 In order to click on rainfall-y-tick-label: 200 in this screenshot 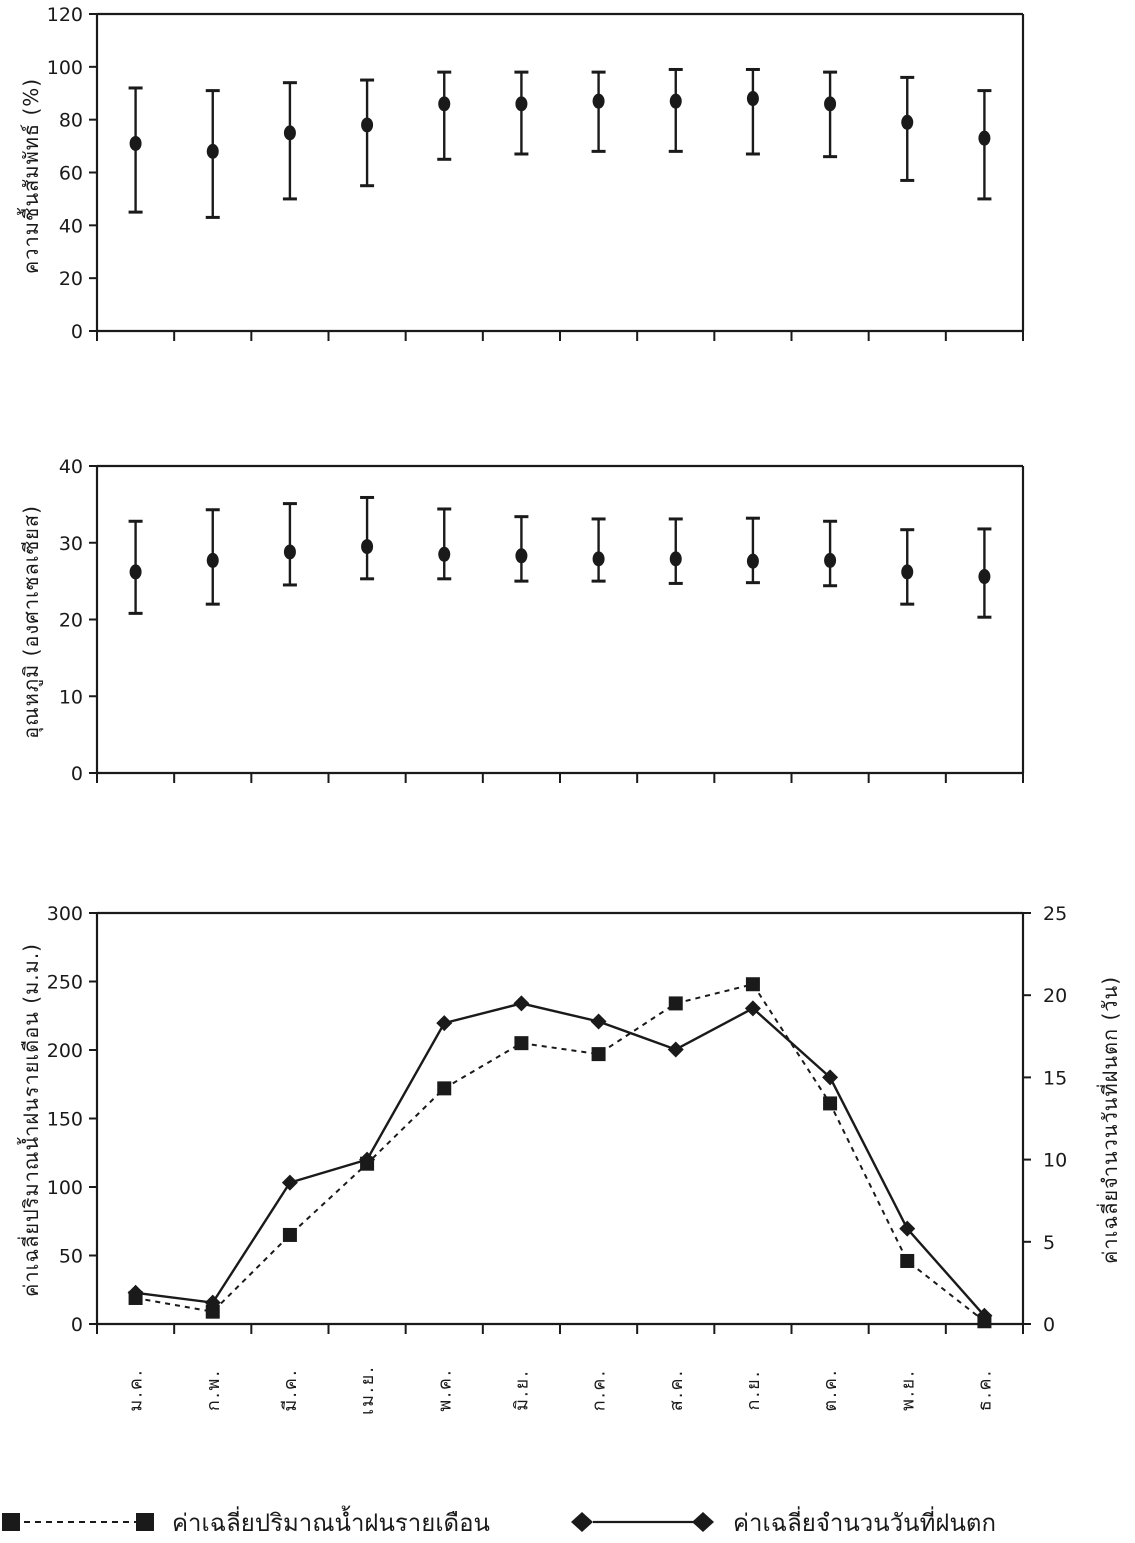, I will do `click(65, 1051)`.